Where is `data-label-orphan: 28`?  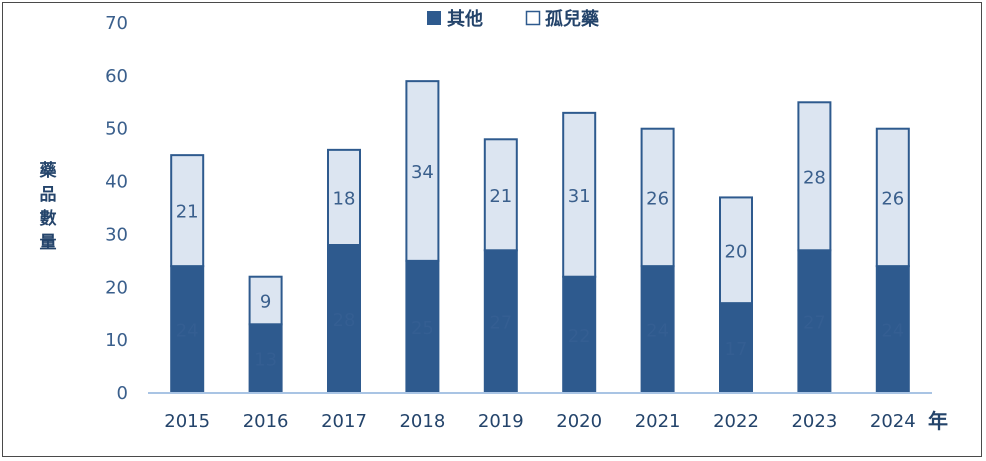 data-label-orphan: 28 is located at coordinates (814, 177).